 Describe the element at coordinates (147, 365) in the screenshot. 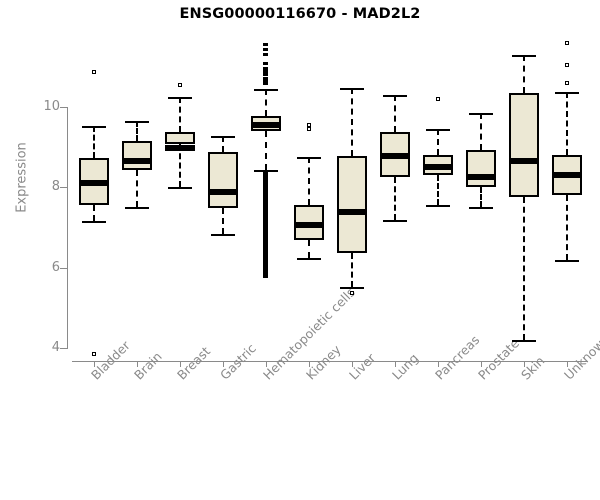

I see `x-tick-label-brain: Brain` at that location.